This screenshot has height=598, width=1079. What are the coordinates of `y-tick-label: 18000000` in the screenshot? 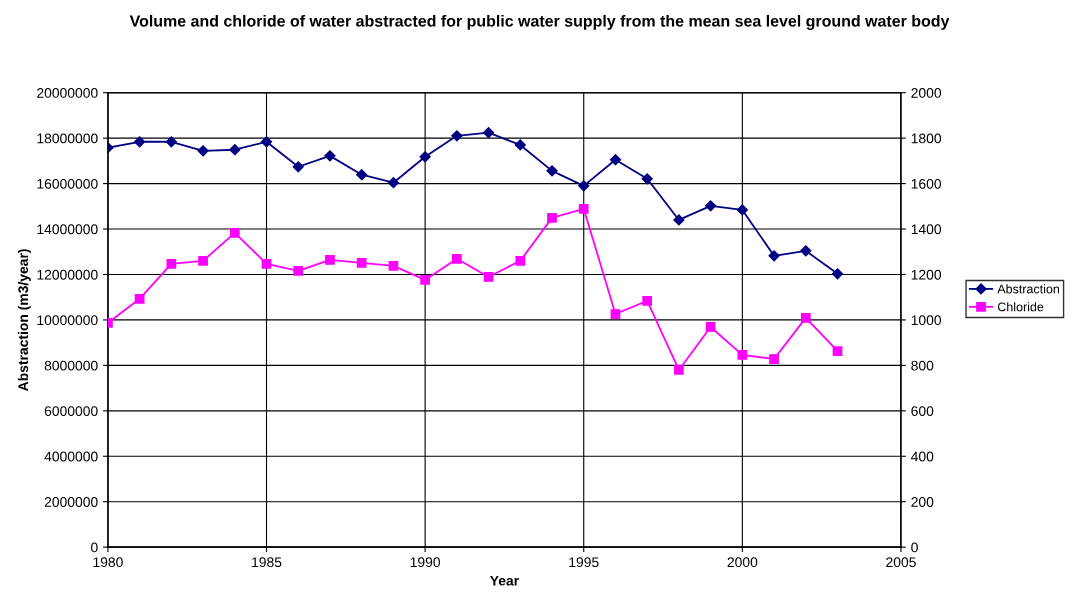 It's located at (67, 138).